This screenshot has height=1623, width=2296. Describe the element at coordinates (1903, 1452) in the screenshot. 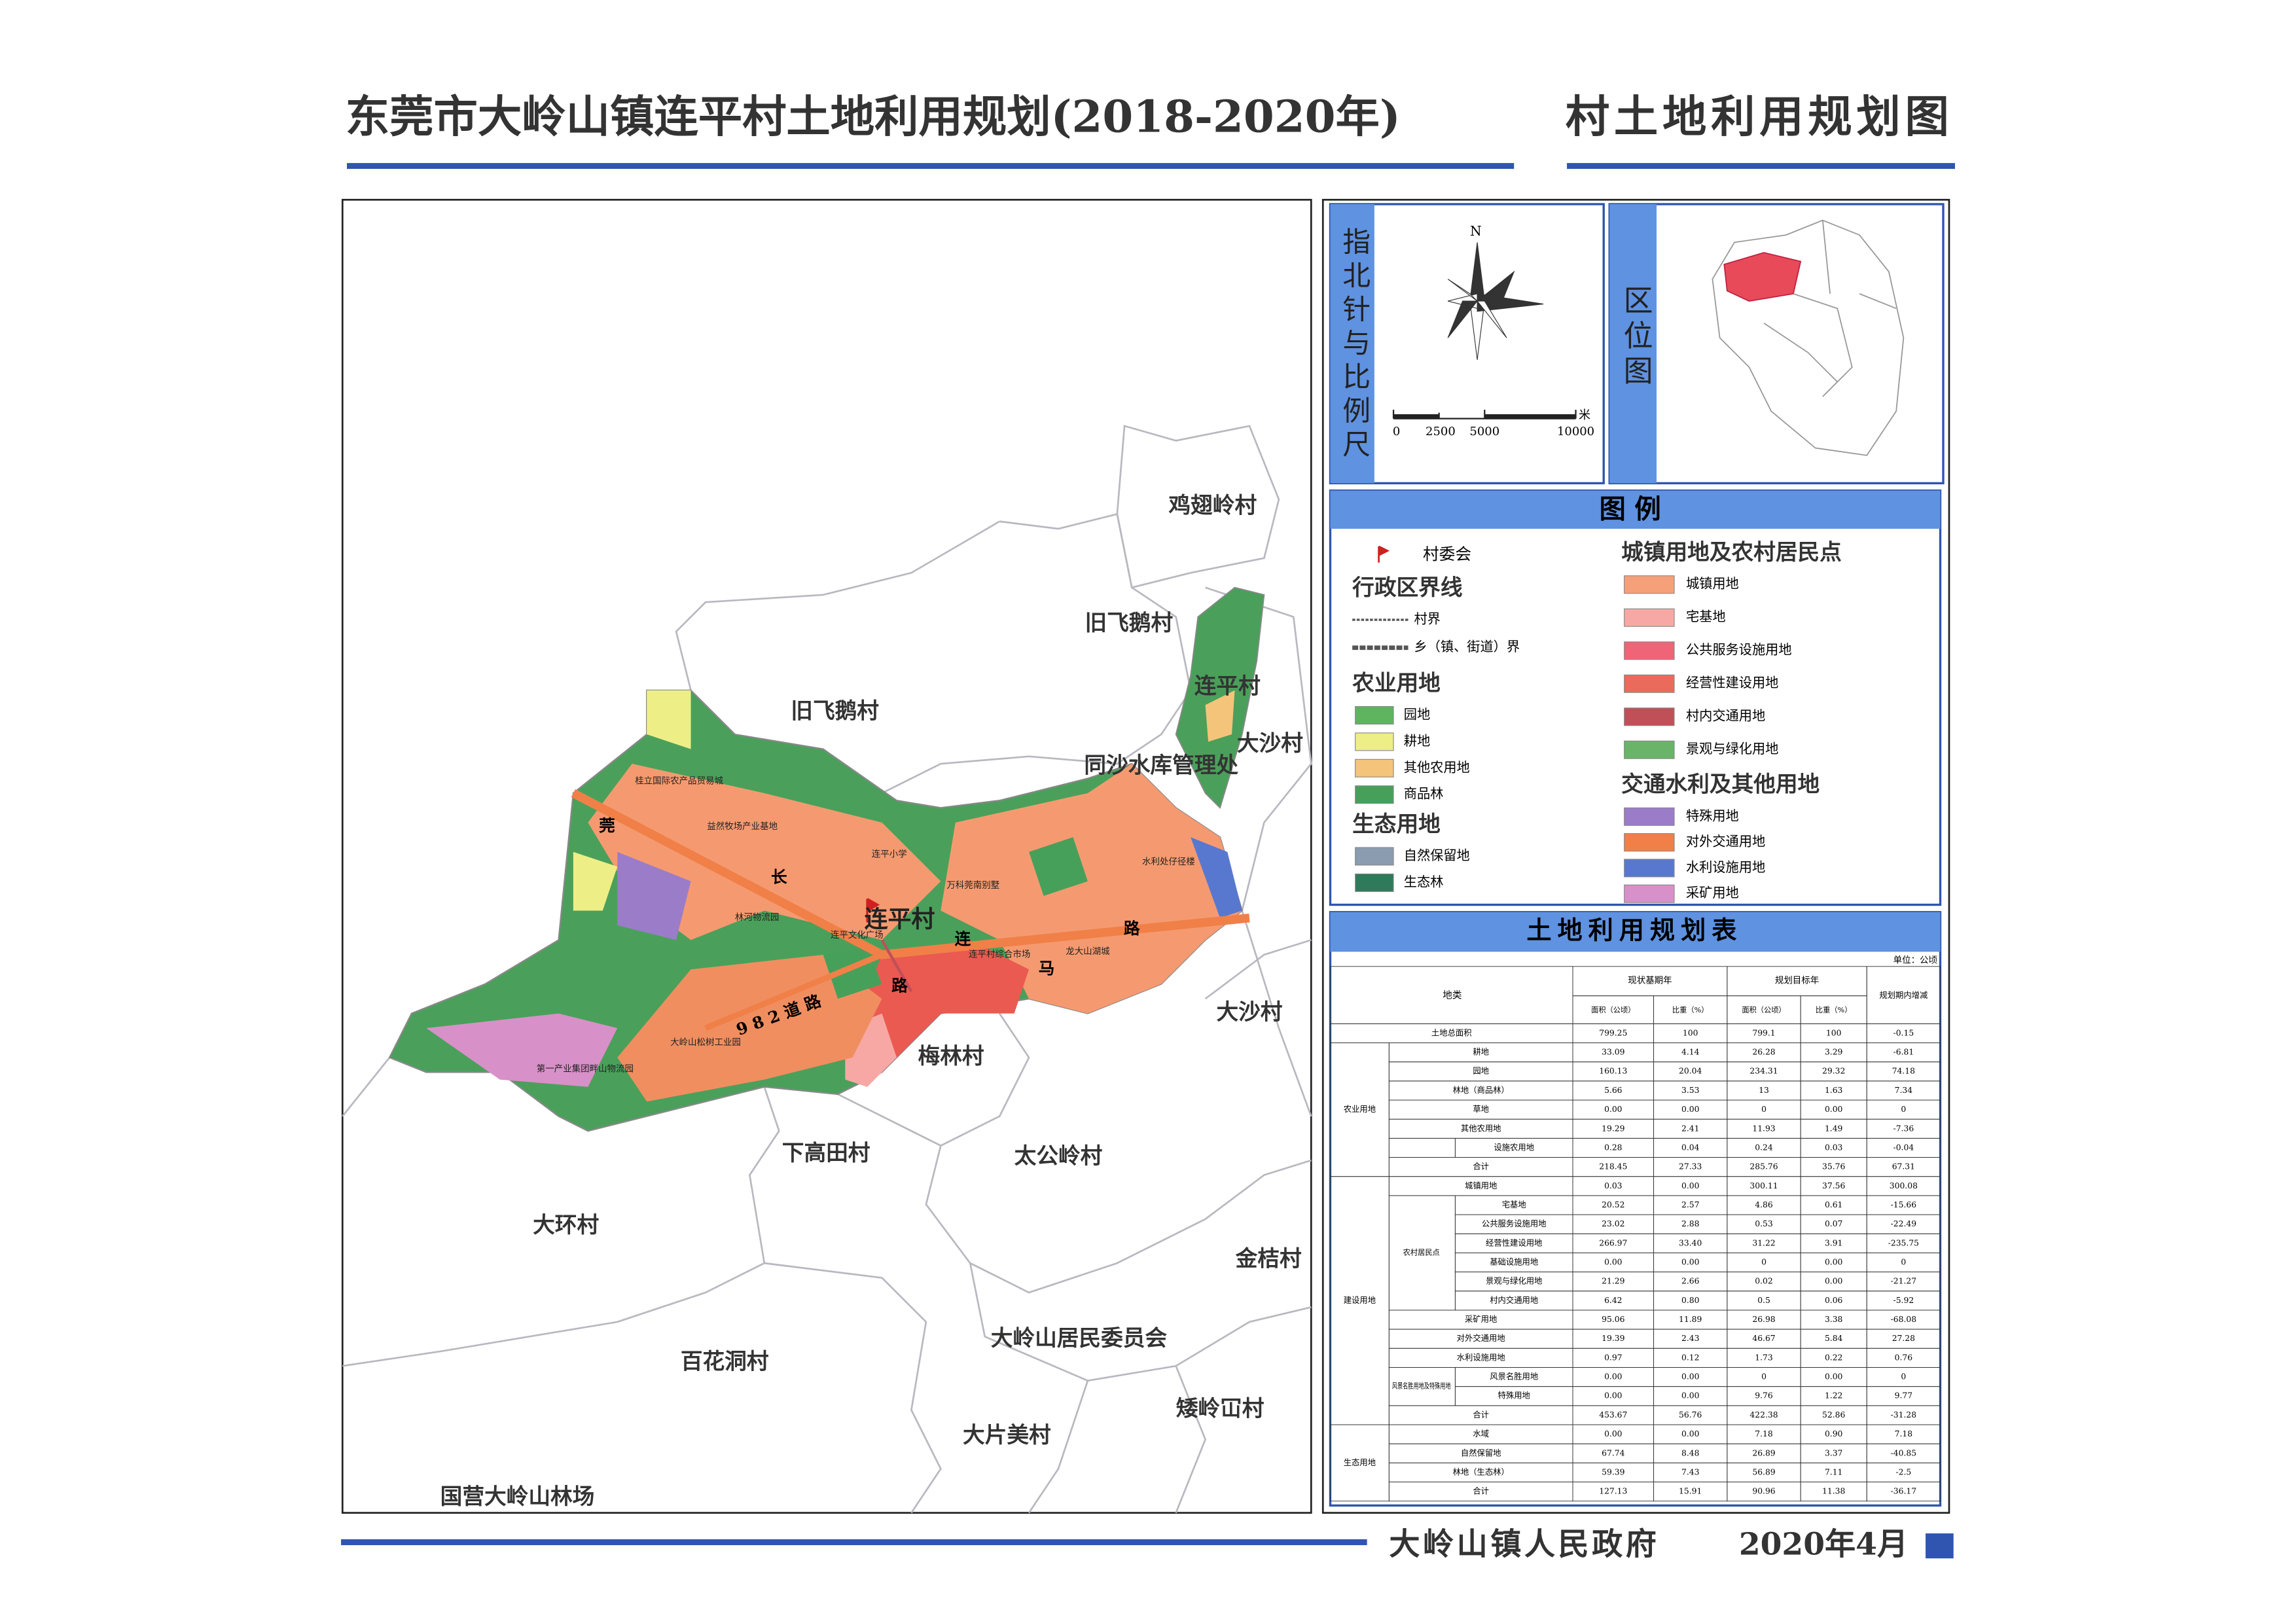

I see `table-cell-value: -40.85` at that location.